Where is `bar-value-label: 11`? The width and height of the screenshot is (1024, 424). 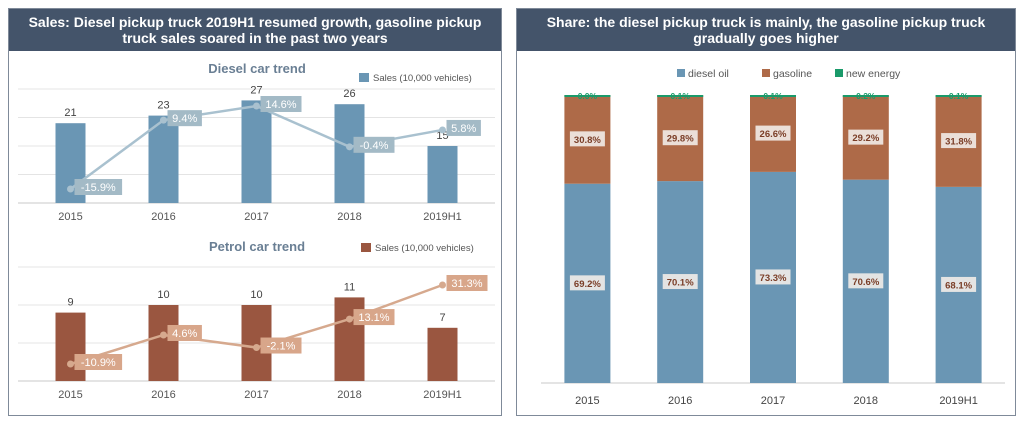
bar-value-label: 11 is located at coordinates (349, 287).